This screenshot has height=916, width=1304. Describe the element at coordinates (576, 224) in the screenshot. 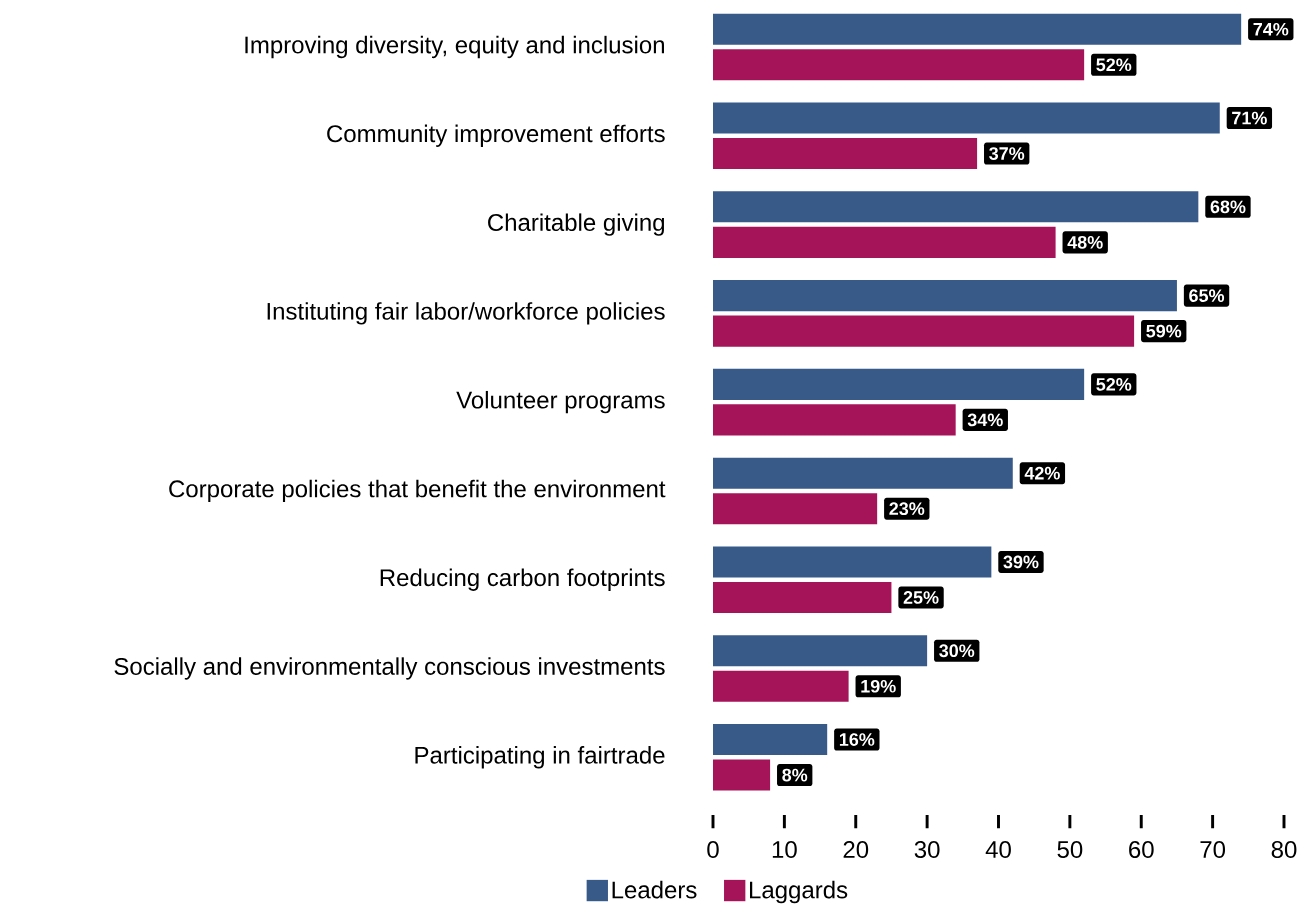

I see `y-tick-label: Charitable giving` at that location.